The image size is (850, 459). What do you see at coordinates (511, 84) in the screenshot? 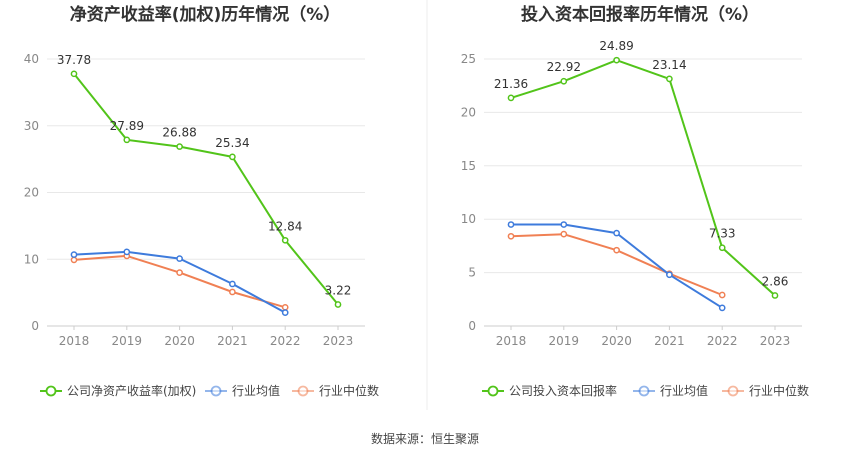
I see `data-label: 21.36` at bounding box center [511, 84].